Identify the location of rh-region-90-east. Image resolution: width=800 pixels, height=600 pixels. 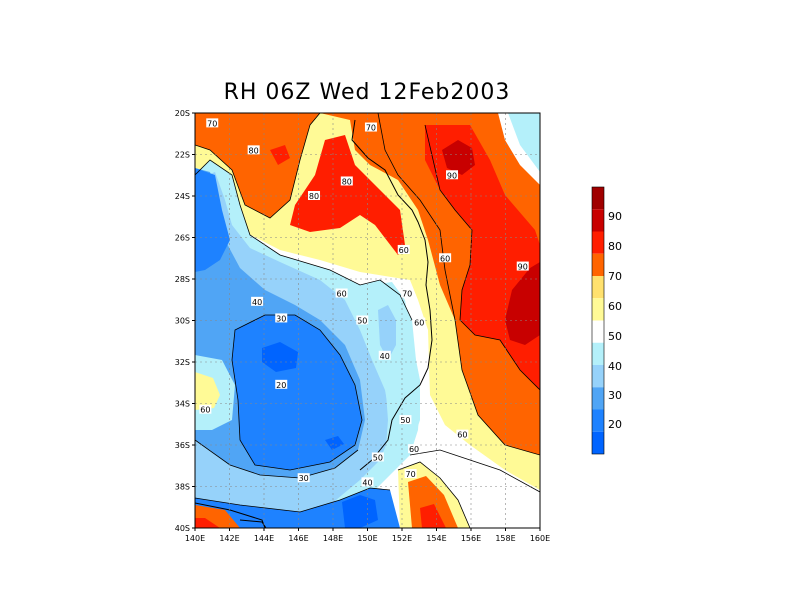
(522, 303).